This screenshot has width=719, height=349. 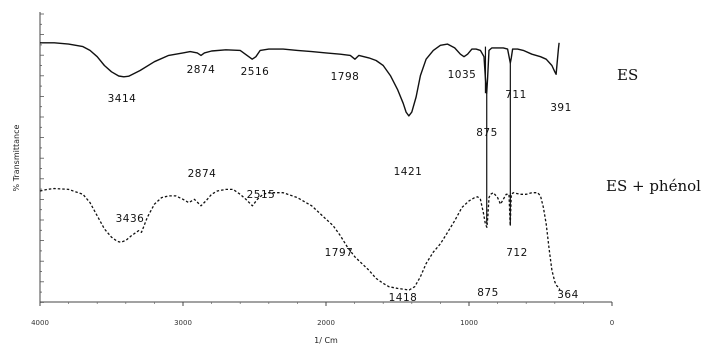 What do you see at coordinates (16, 157) in the screenshot?
I see `y-axis-title: % Transmittance` at bounding box center [16, 157].